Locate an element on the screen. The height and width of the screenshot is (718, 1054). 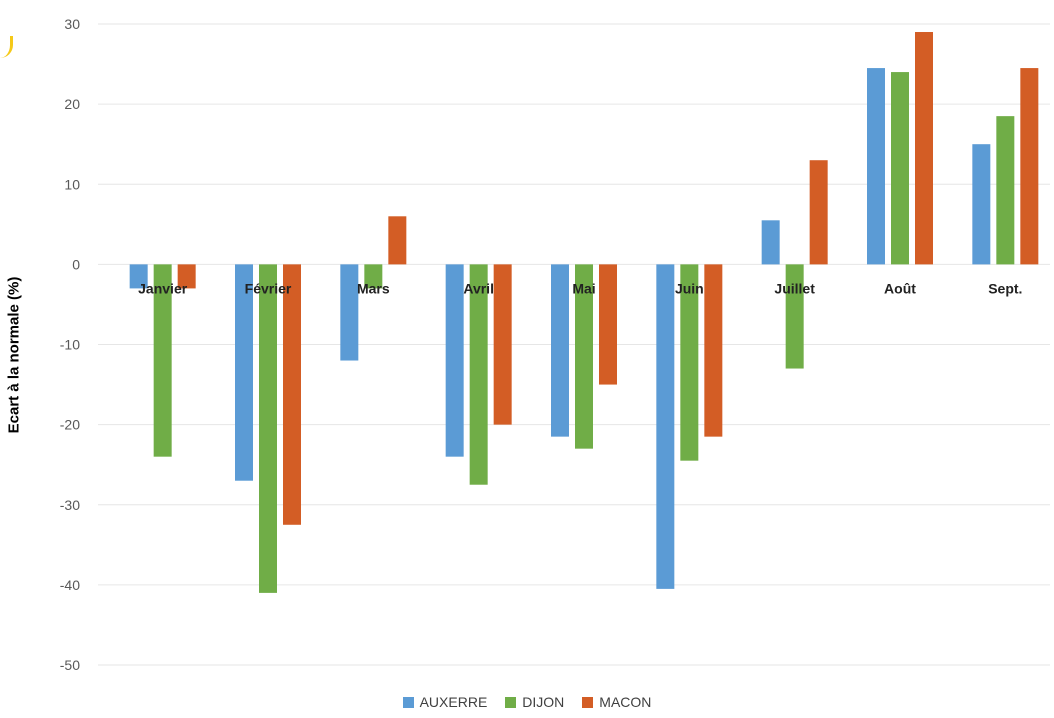
y-tick-label: -20 is located at coordinates (70, 425).